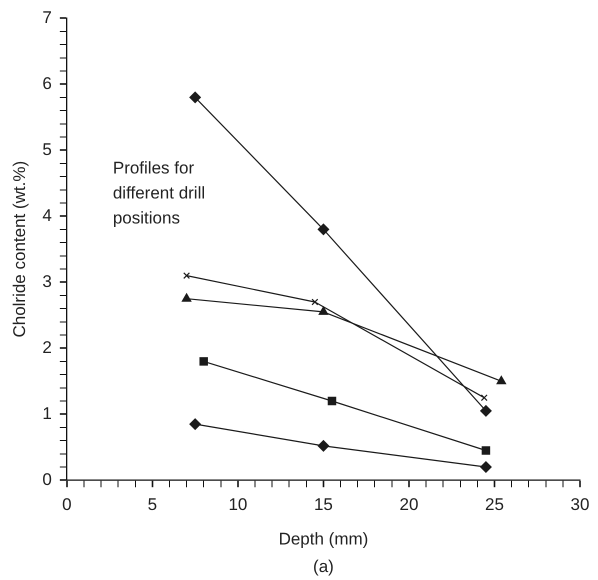 Image resolution: width=598 pixels, height=580 pixels. I want to click on annotation: Profiles for different drill positions, so click(159, 193).